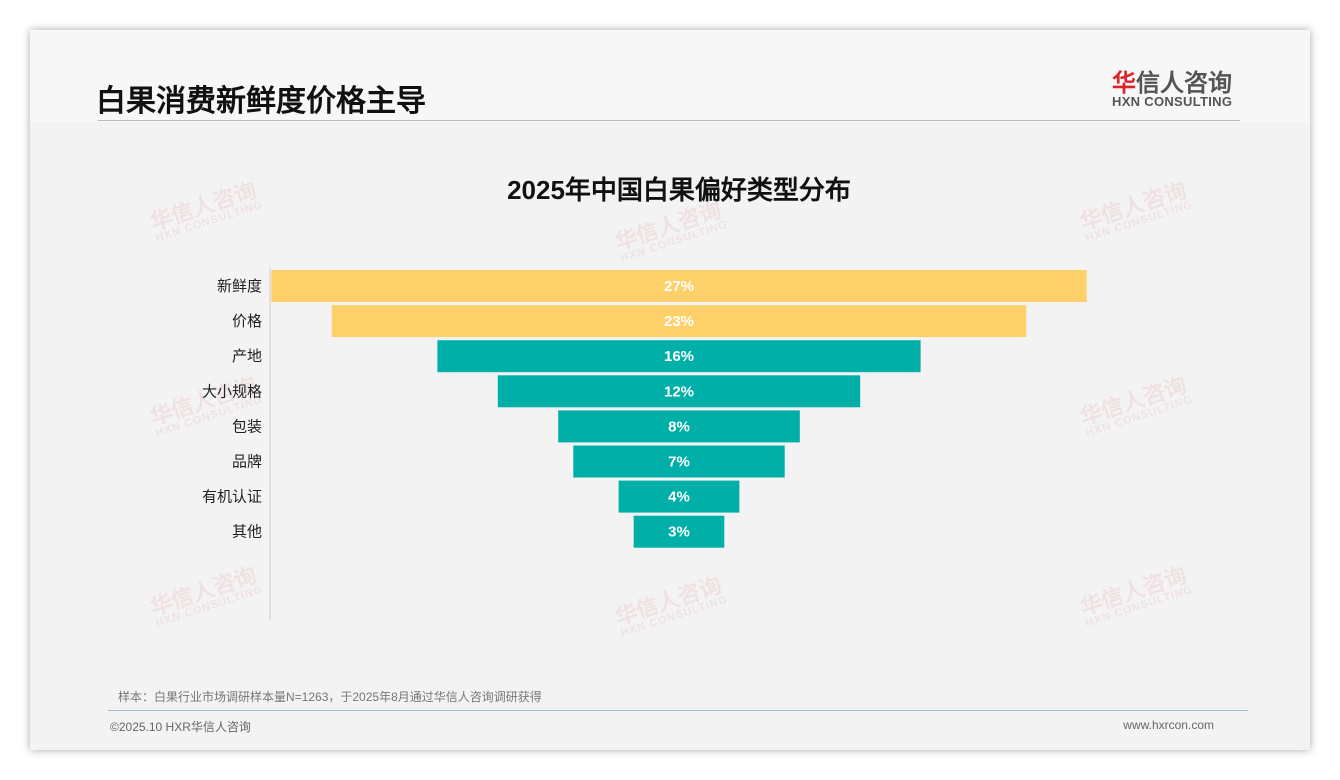 The width and height of the screenshot is (1340, 780). What do you see at coordinates (1124, 83) in the screenshot?
I see `logo-red: 华` at bounding box center [1124, 83].